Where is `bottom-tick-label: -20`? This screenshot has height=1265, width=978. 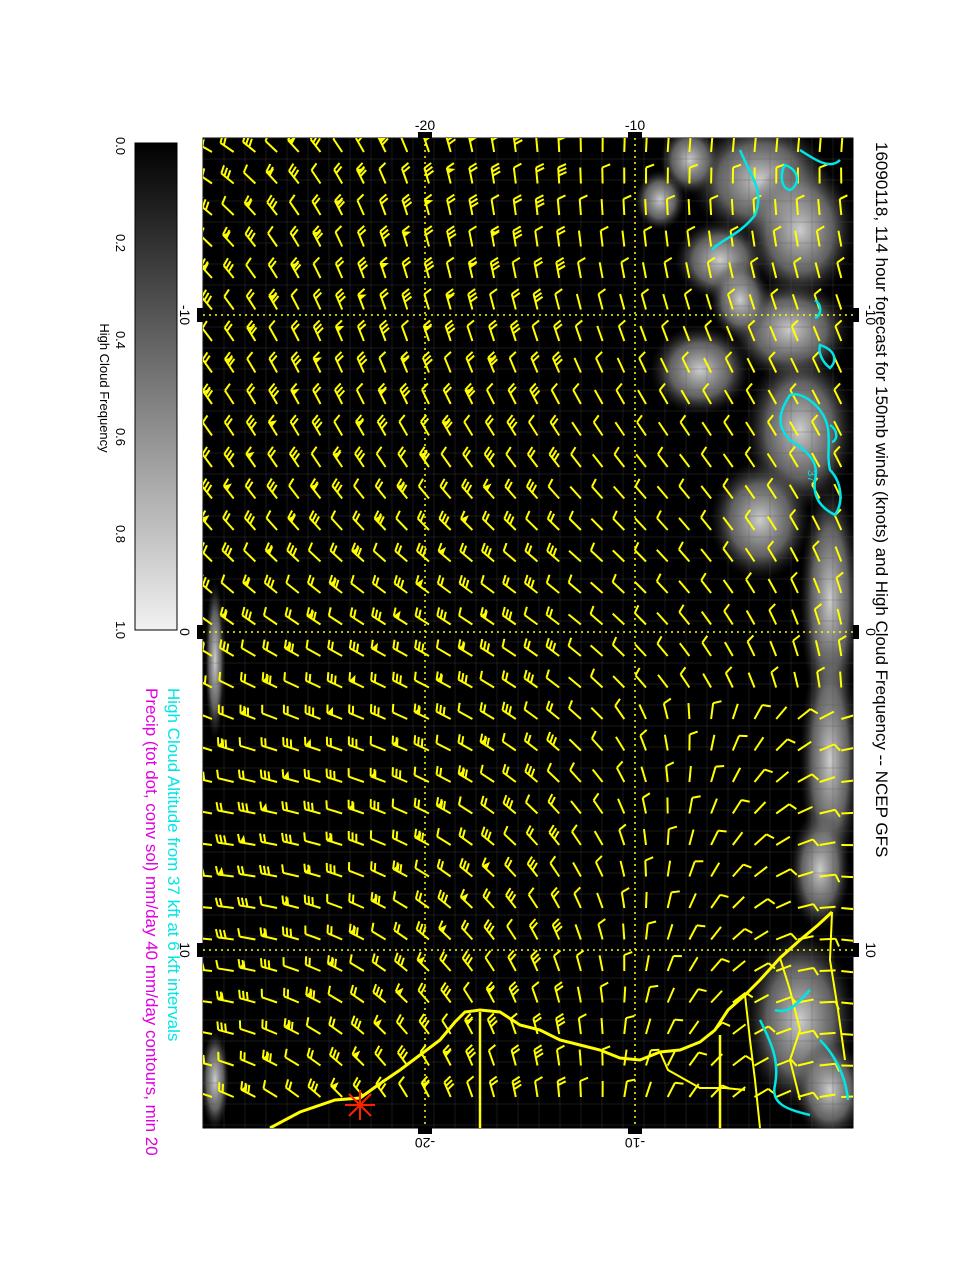
bottom-tick-label: -20 is located at coordinates (425, 1143).